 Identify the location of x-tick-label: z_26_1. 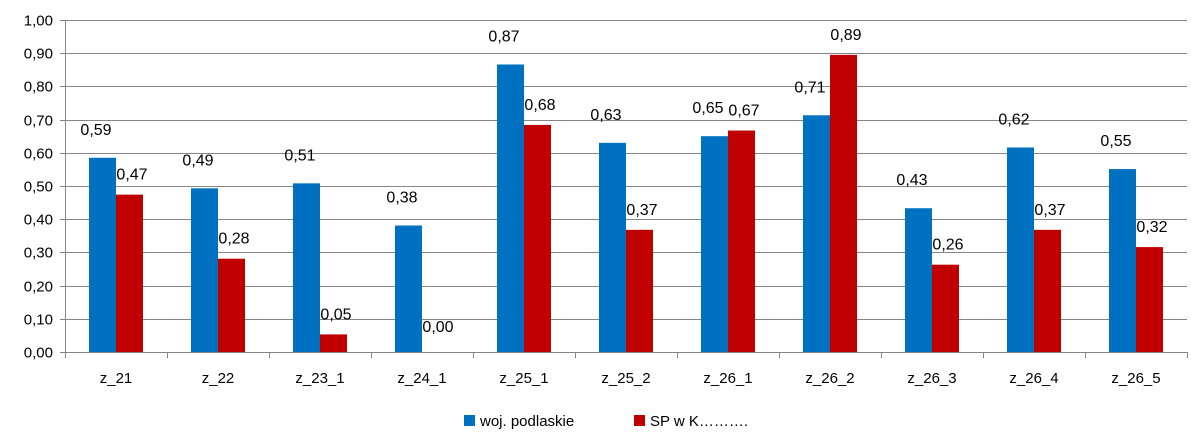
(727, 378).